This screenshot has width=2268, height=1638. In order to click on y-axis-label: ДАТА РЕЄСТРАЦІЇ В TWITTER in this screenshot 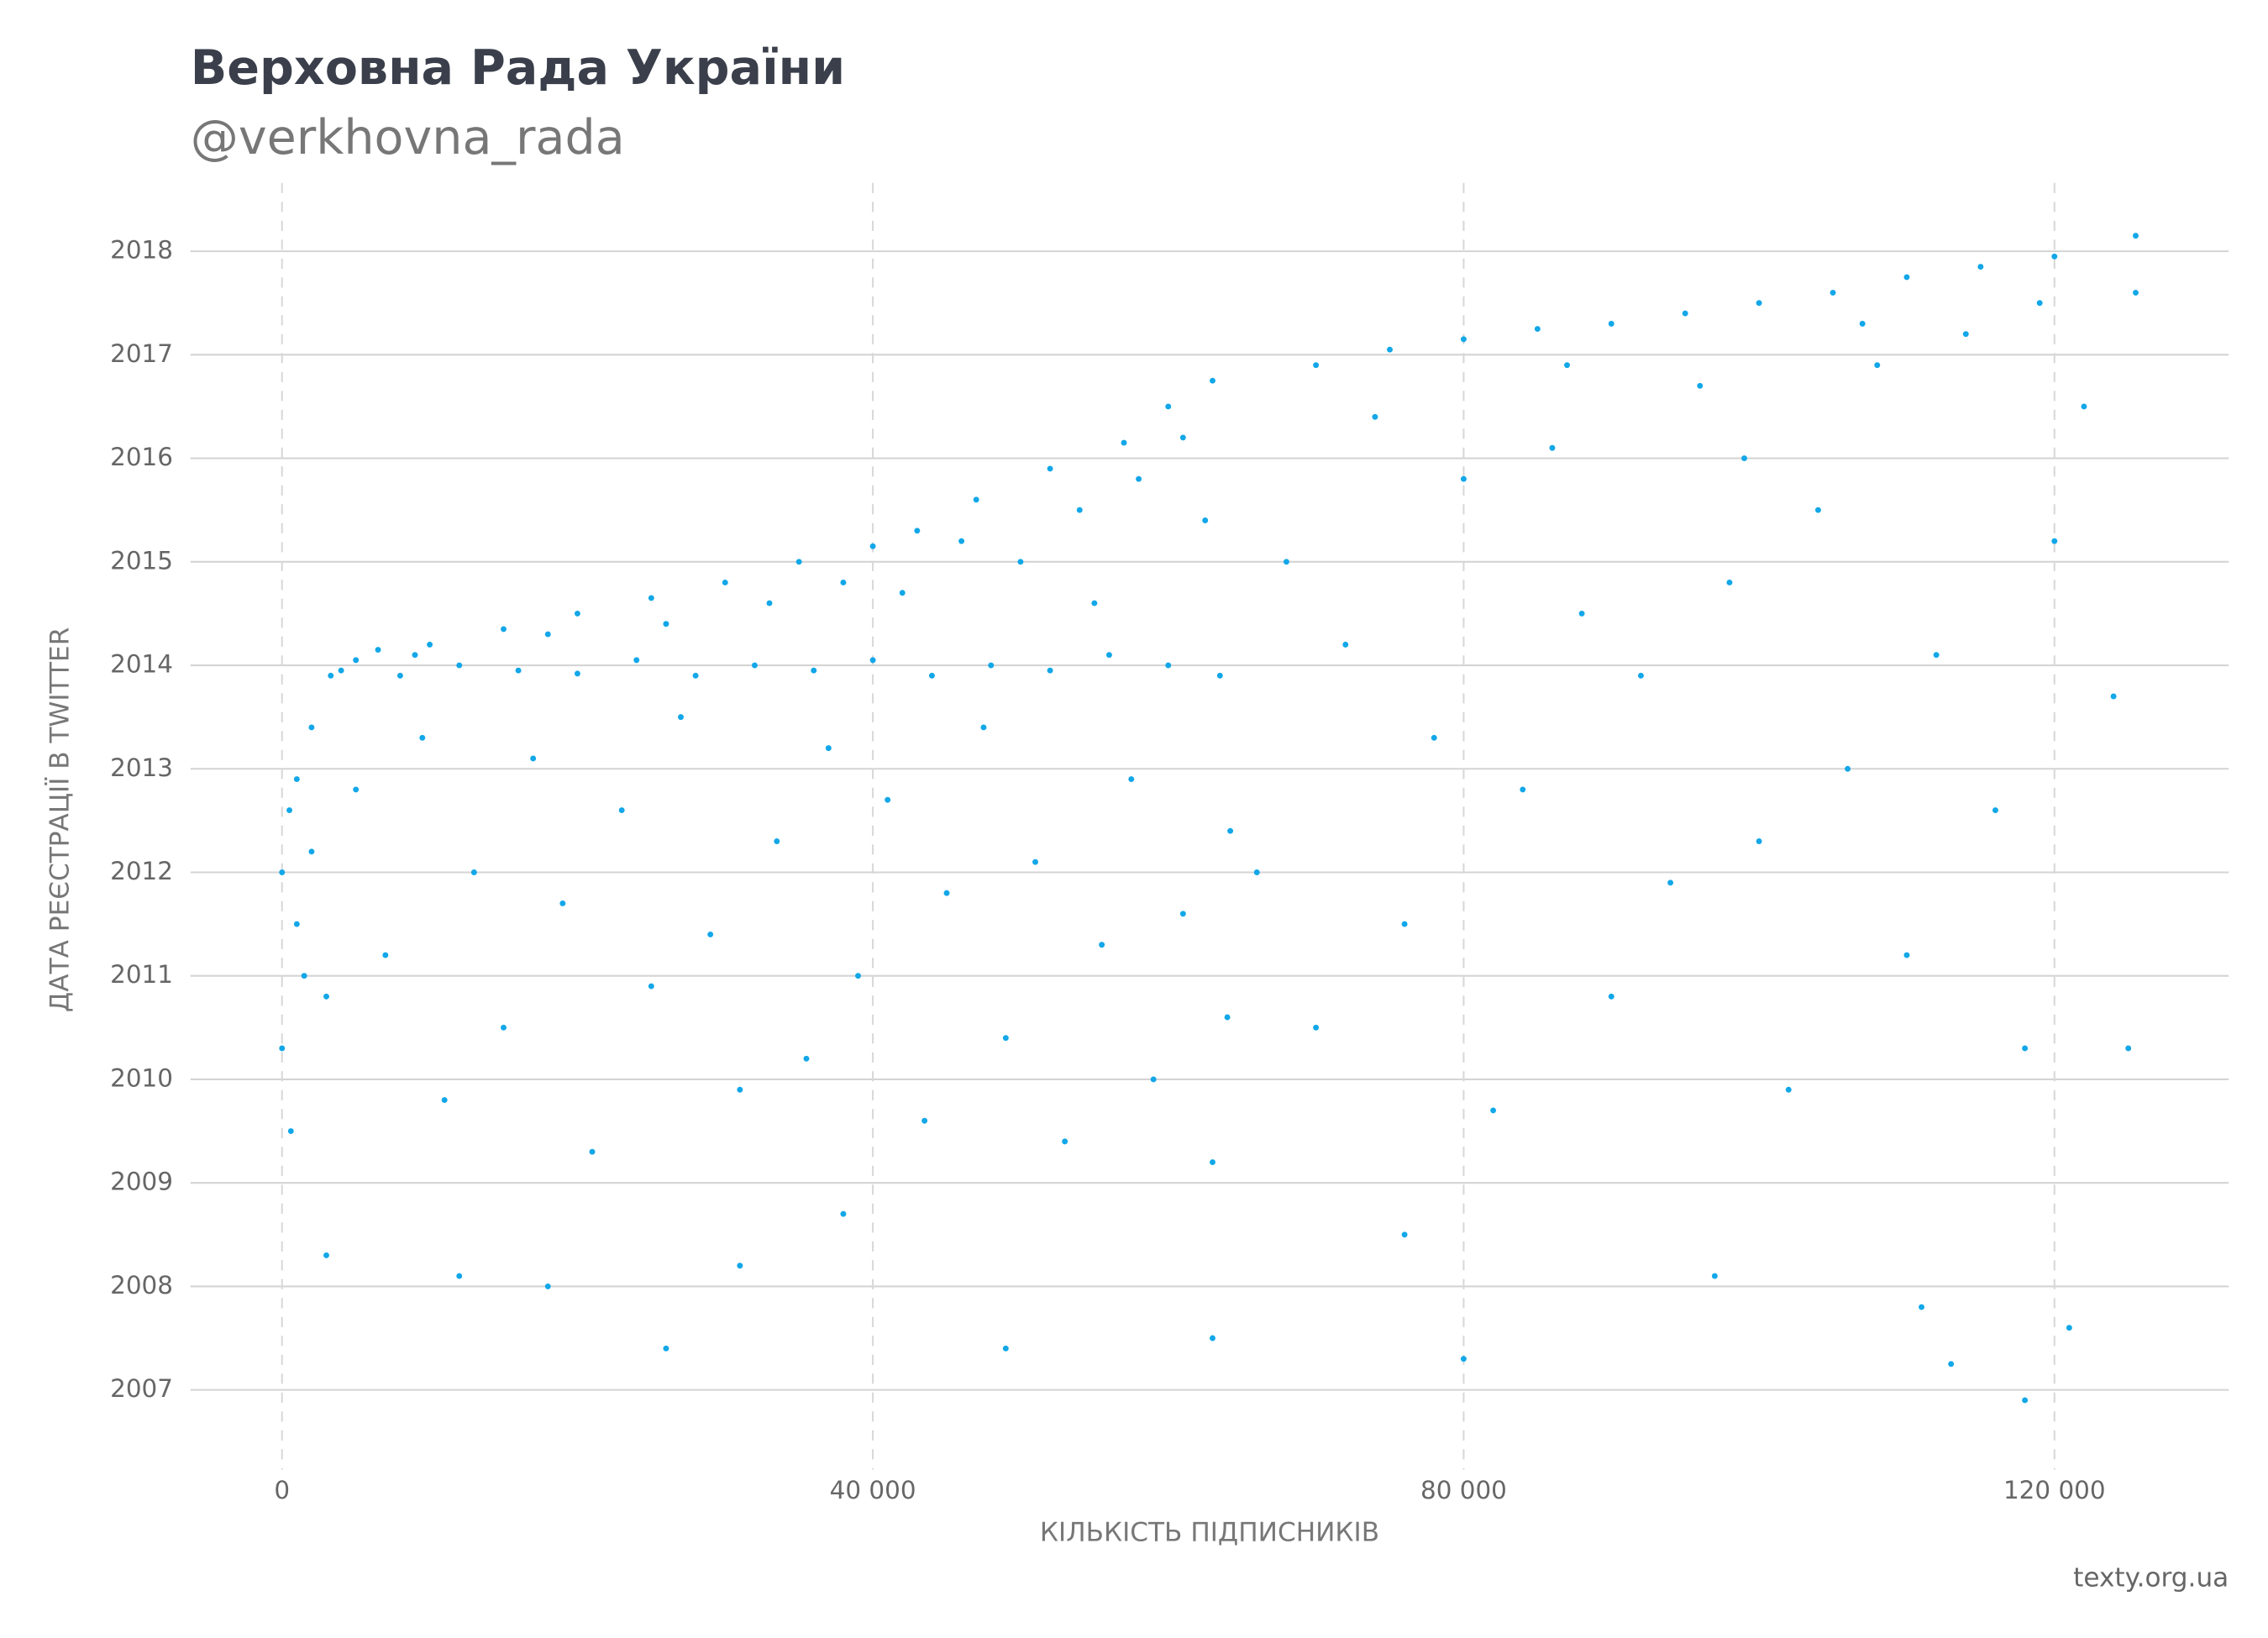, I will do `click(60, 819)`.